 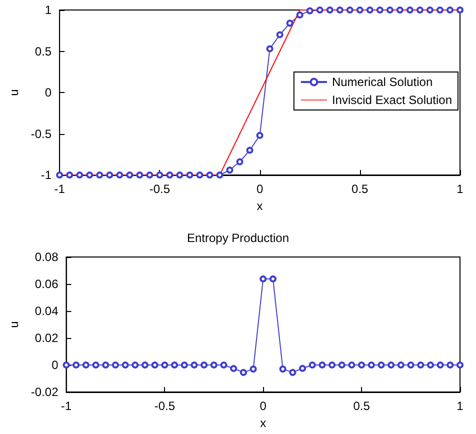 What do you see at coordinates (41, 133) in the screenshot?
I see `y-tick-label: -0.5` at bounding box center [41, 133].